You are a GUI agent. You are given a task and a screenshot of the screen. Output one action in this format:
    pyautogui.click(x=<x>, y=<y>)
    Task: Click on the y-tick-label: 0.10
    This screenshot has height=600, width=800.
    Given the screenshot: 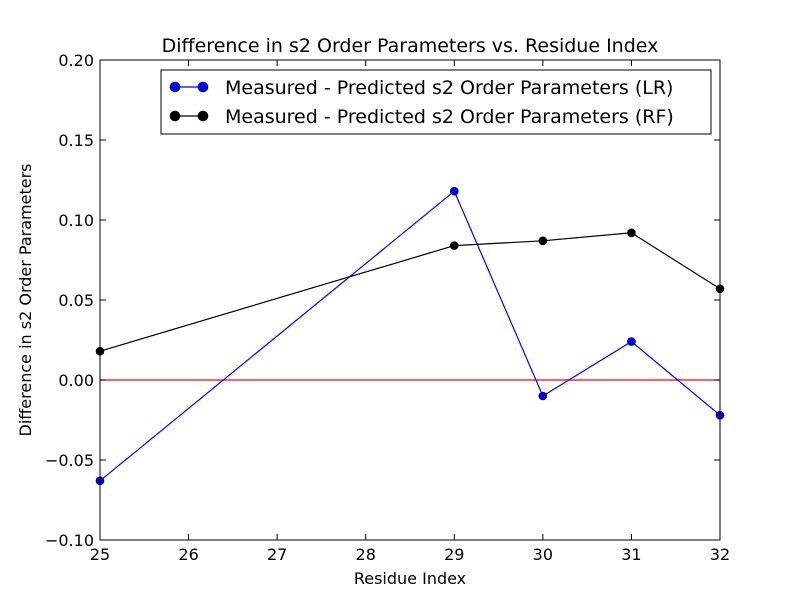 What is the action you would take?
    pyautogui.click(x=76, y=220)
    